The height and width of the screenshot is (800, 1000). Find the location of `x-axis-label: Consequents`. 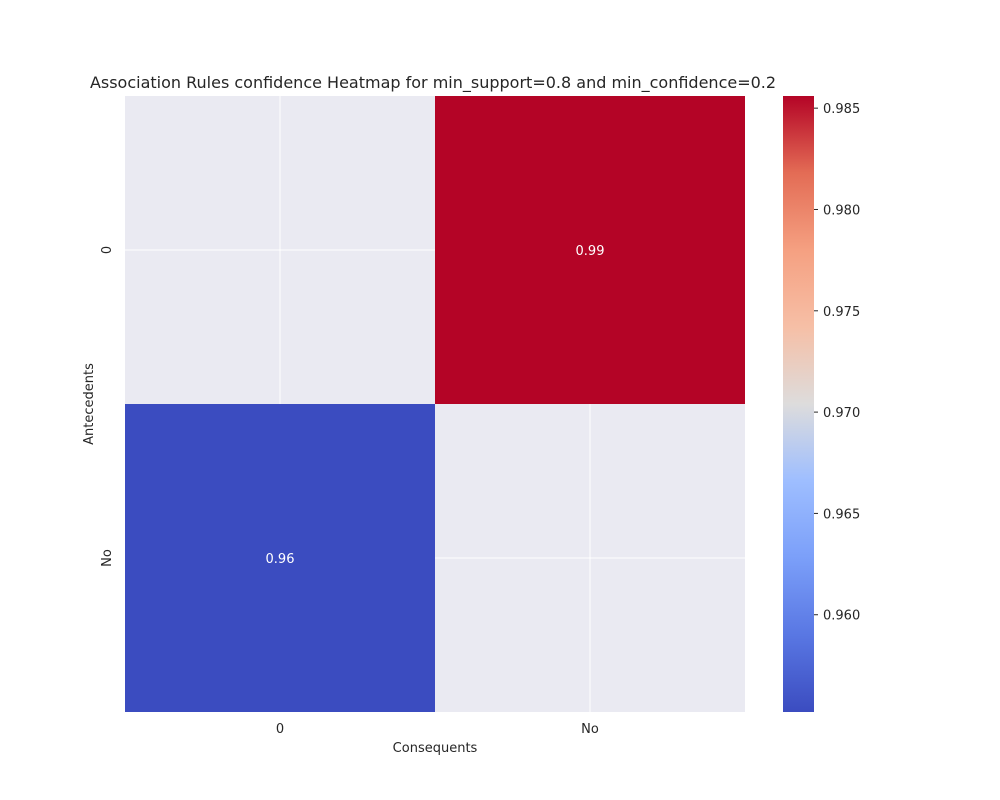

x-axis-label: Consequents is located at coordinates (435, 748).